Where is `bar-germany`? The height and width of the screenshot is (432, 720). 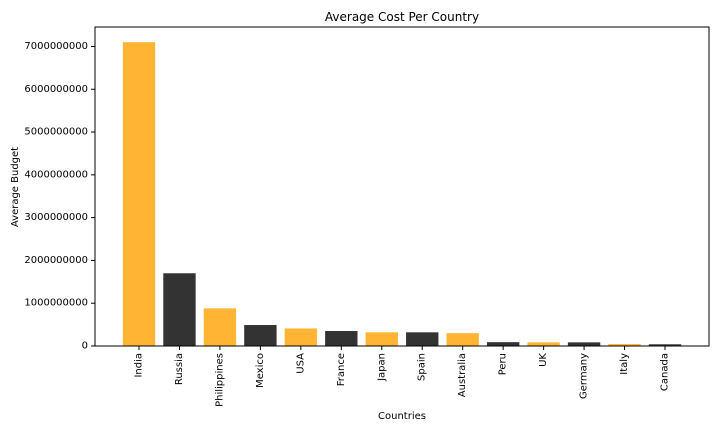
bar-germany is located at coordinates (584, 344).